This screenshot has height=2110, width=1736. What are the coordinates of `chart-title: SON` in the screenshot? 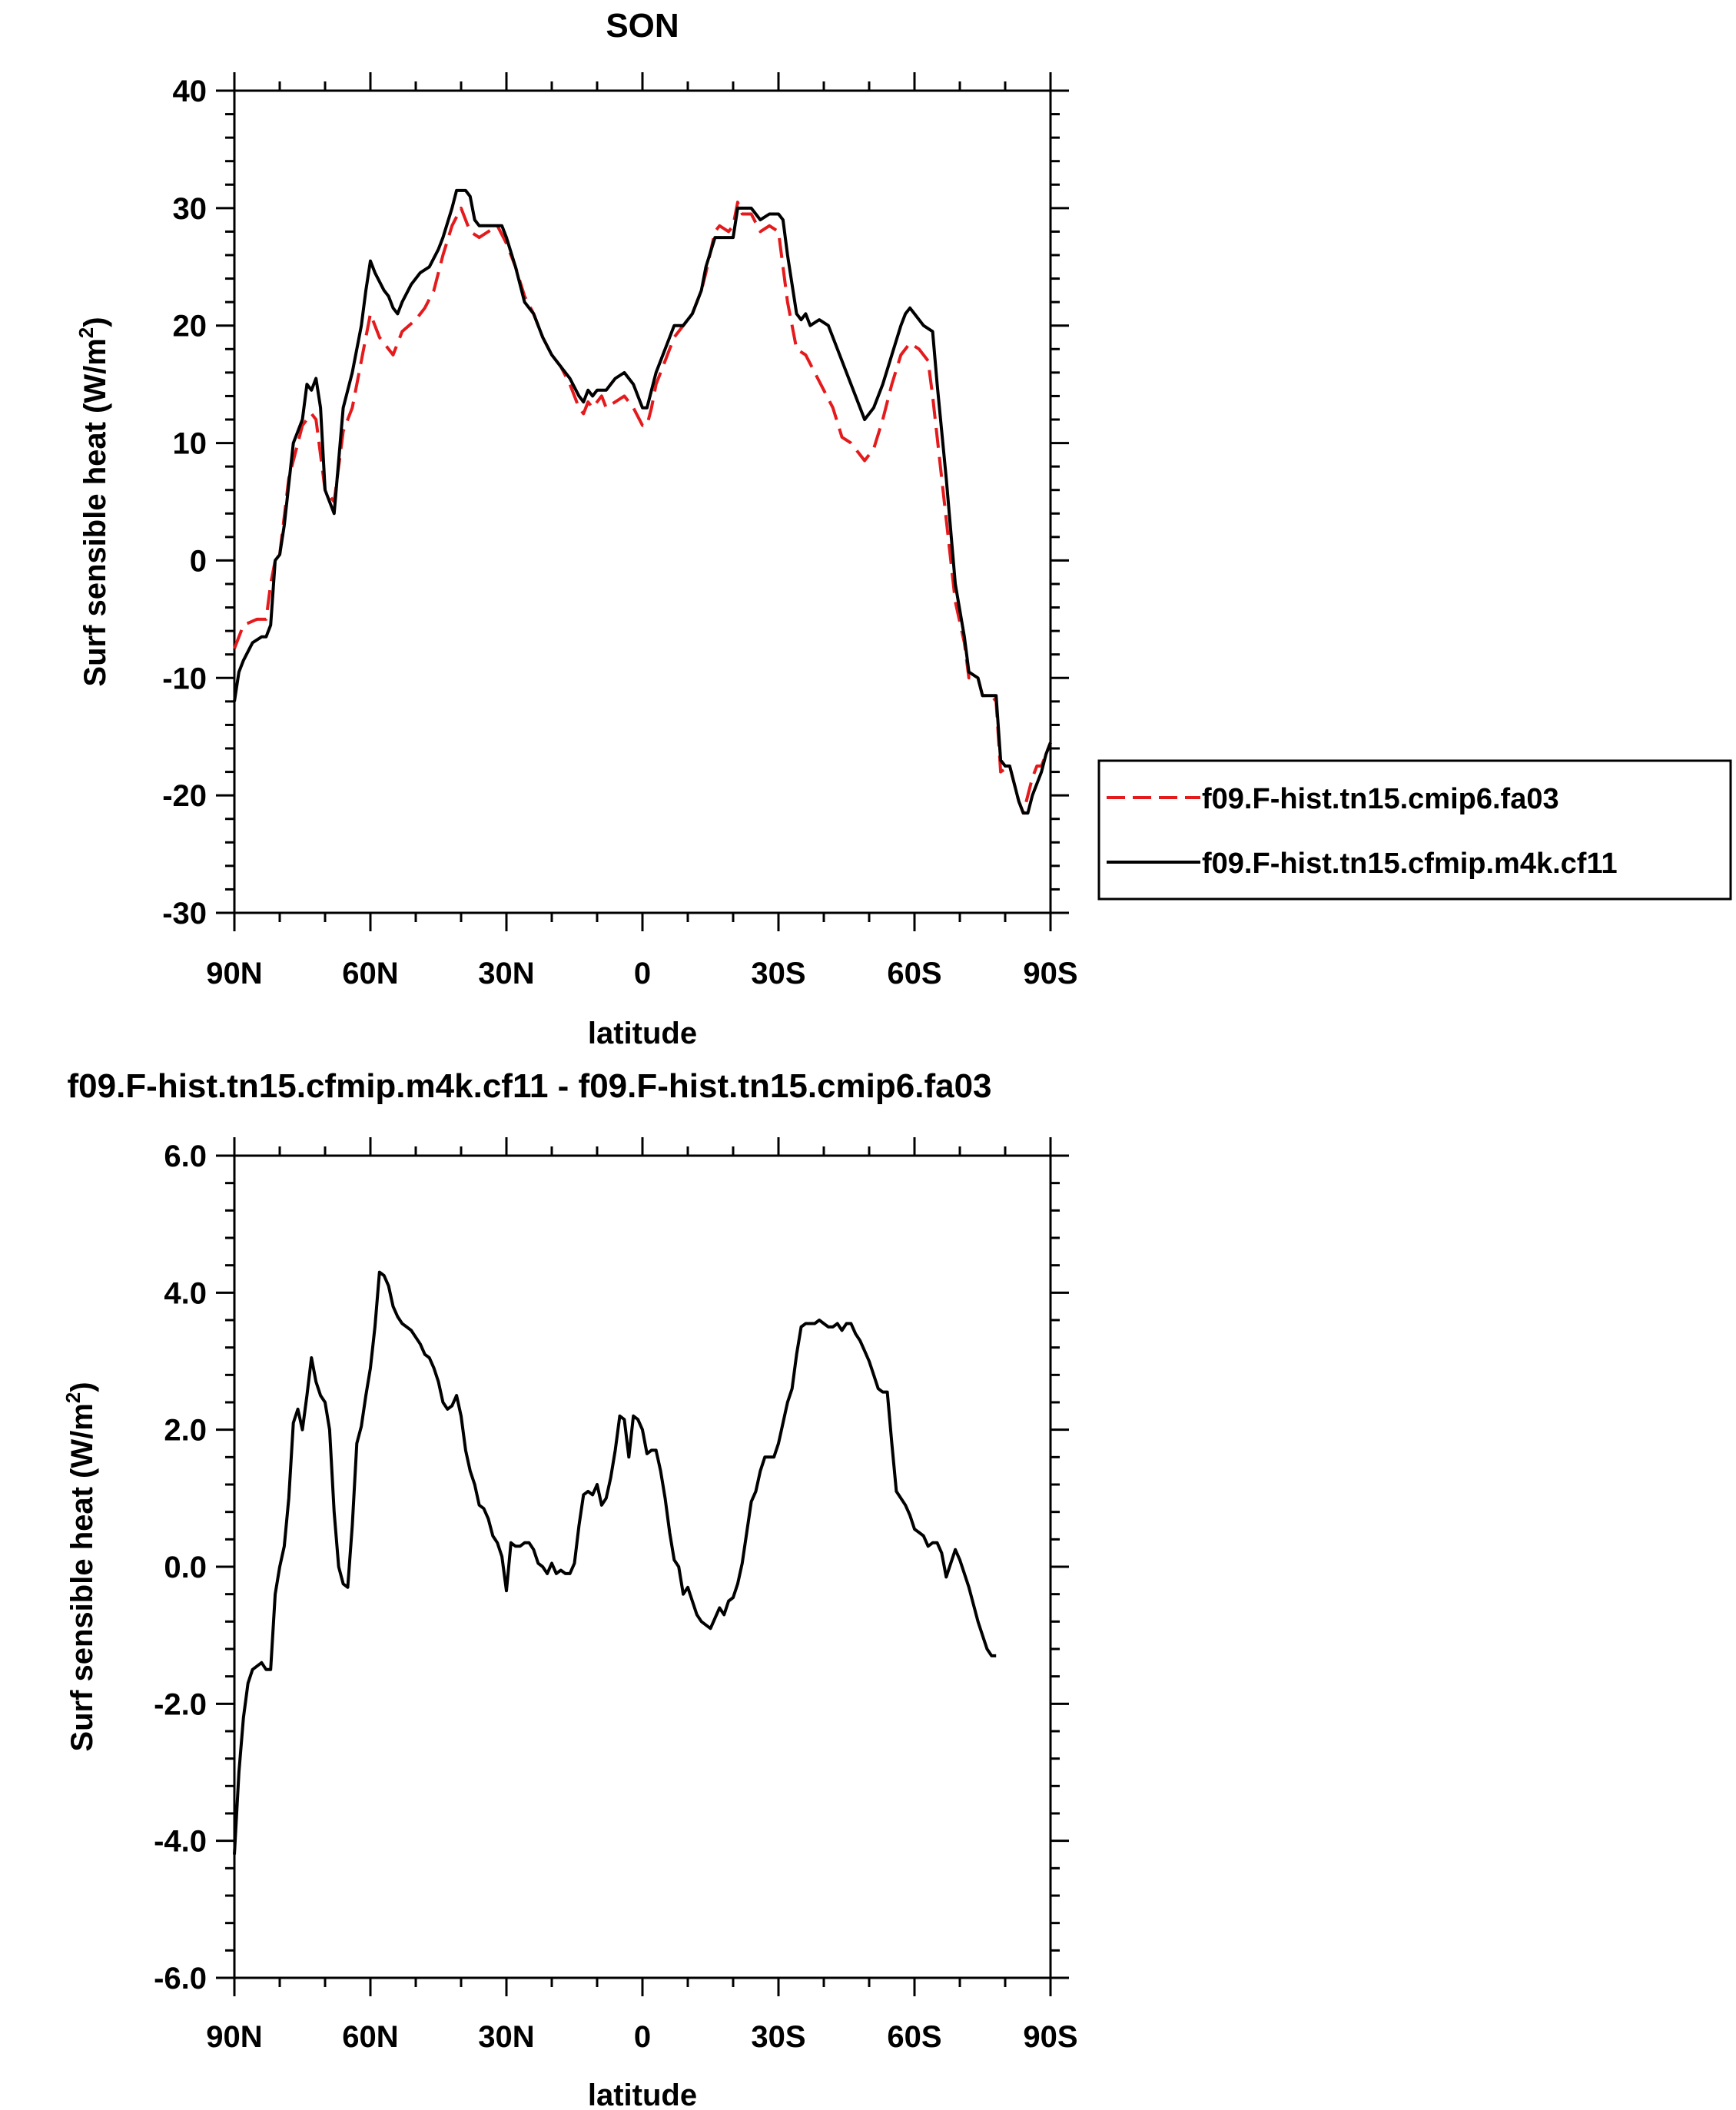 It's located at (643, 26).